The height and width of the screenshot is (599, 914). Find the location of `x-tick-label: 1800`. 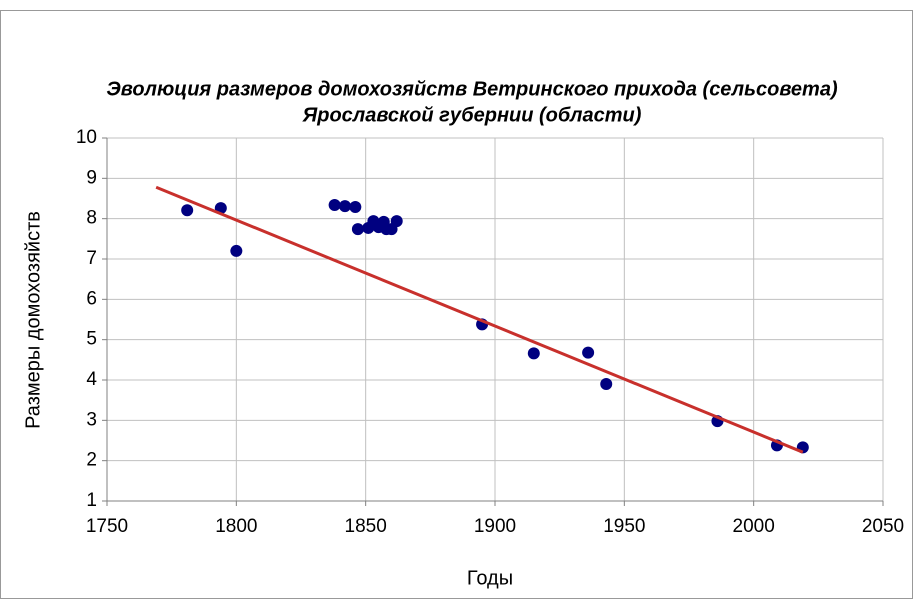

x-tick-label: 1800 is located at coordinates (236, 526).